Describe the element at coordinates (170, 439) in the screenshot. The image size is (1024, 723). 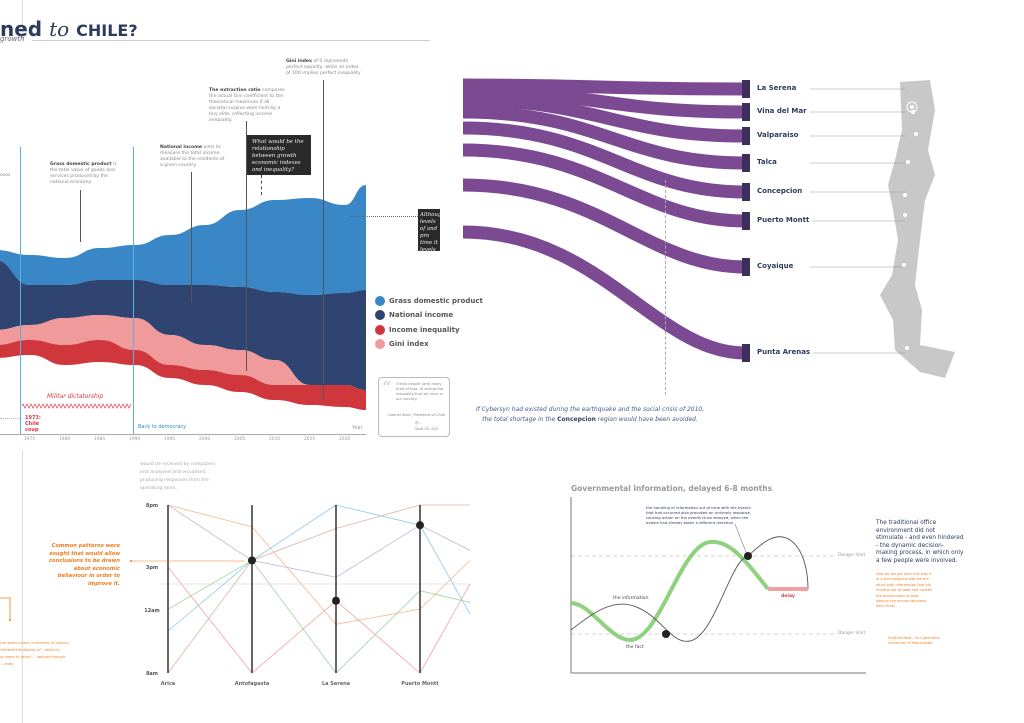
I see `x-tick-label: 1995` at that location.